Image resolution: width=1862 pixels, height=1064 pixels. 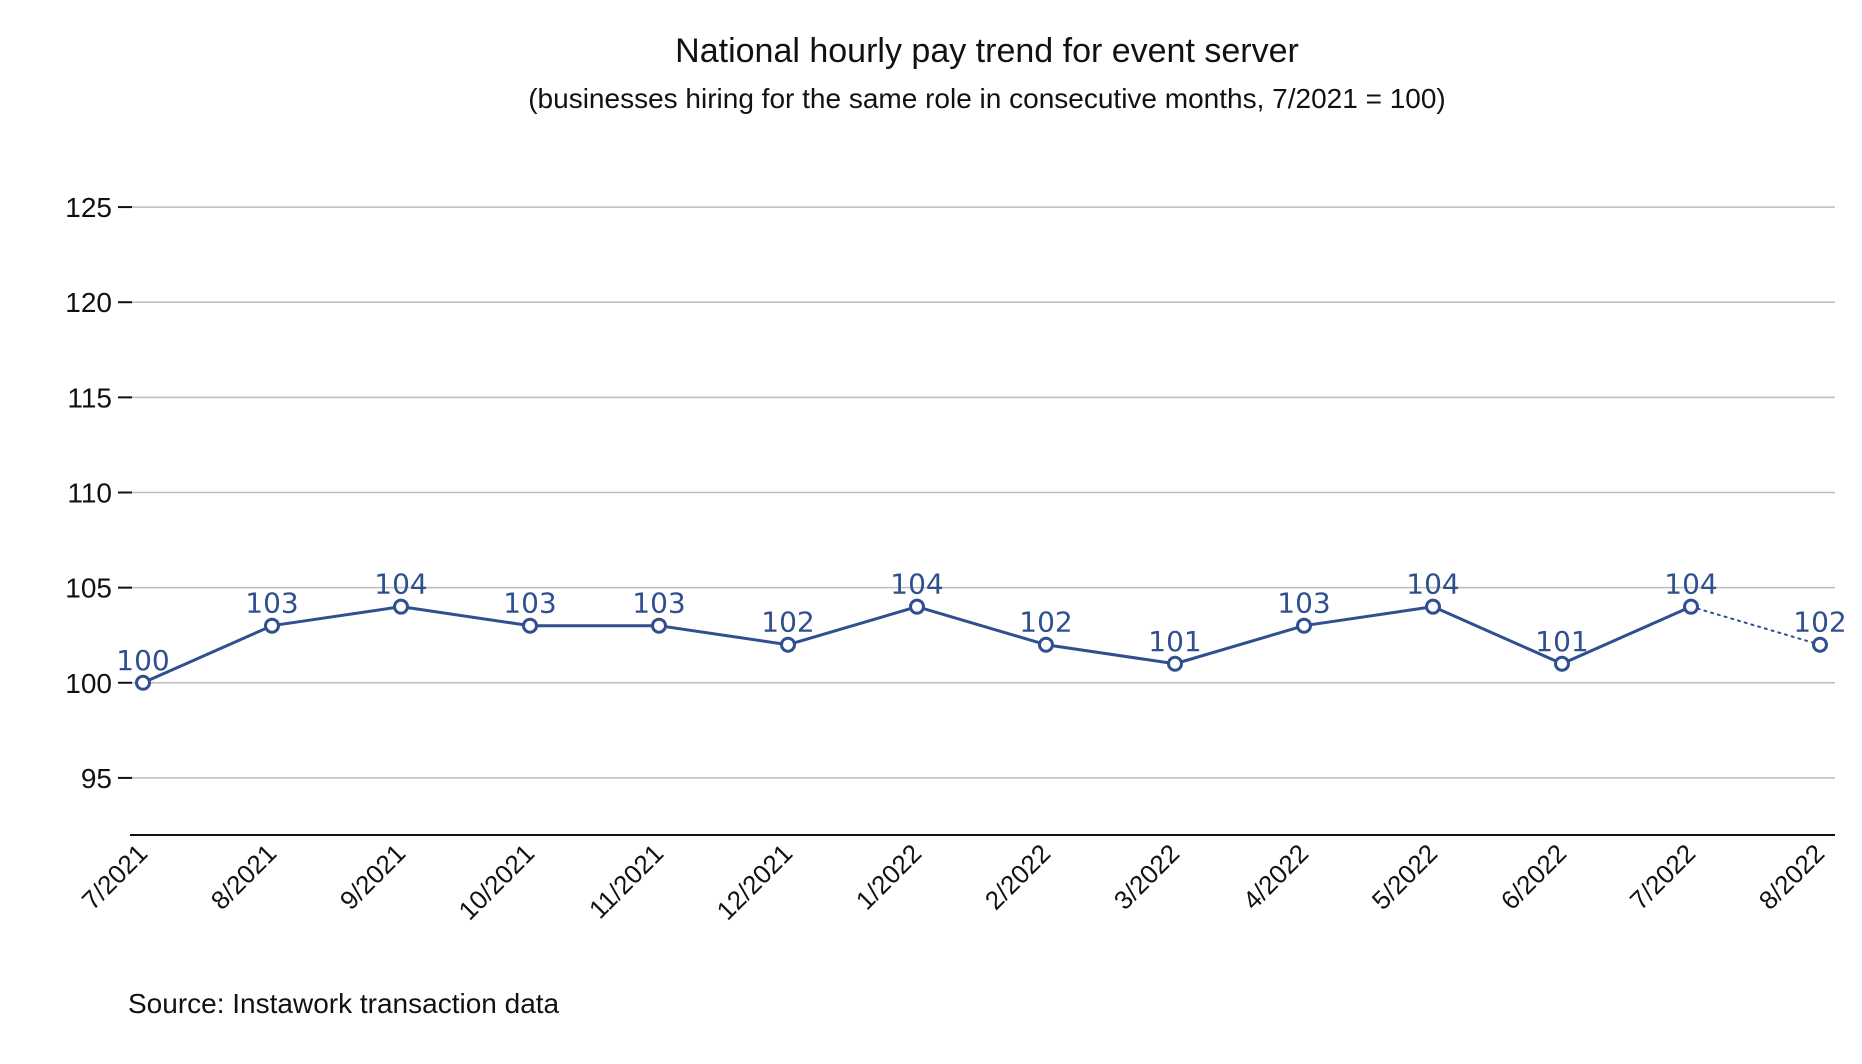 What do you see at coordinates (755, 882) in the screenshot?
I see `x-tick-label: 12/2021` at bounding box center [755, 882].